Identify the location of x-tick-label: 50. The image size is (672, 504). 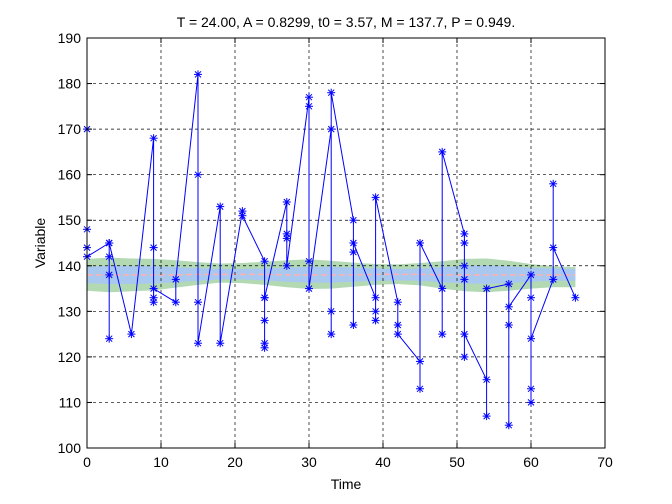
(457, 462).